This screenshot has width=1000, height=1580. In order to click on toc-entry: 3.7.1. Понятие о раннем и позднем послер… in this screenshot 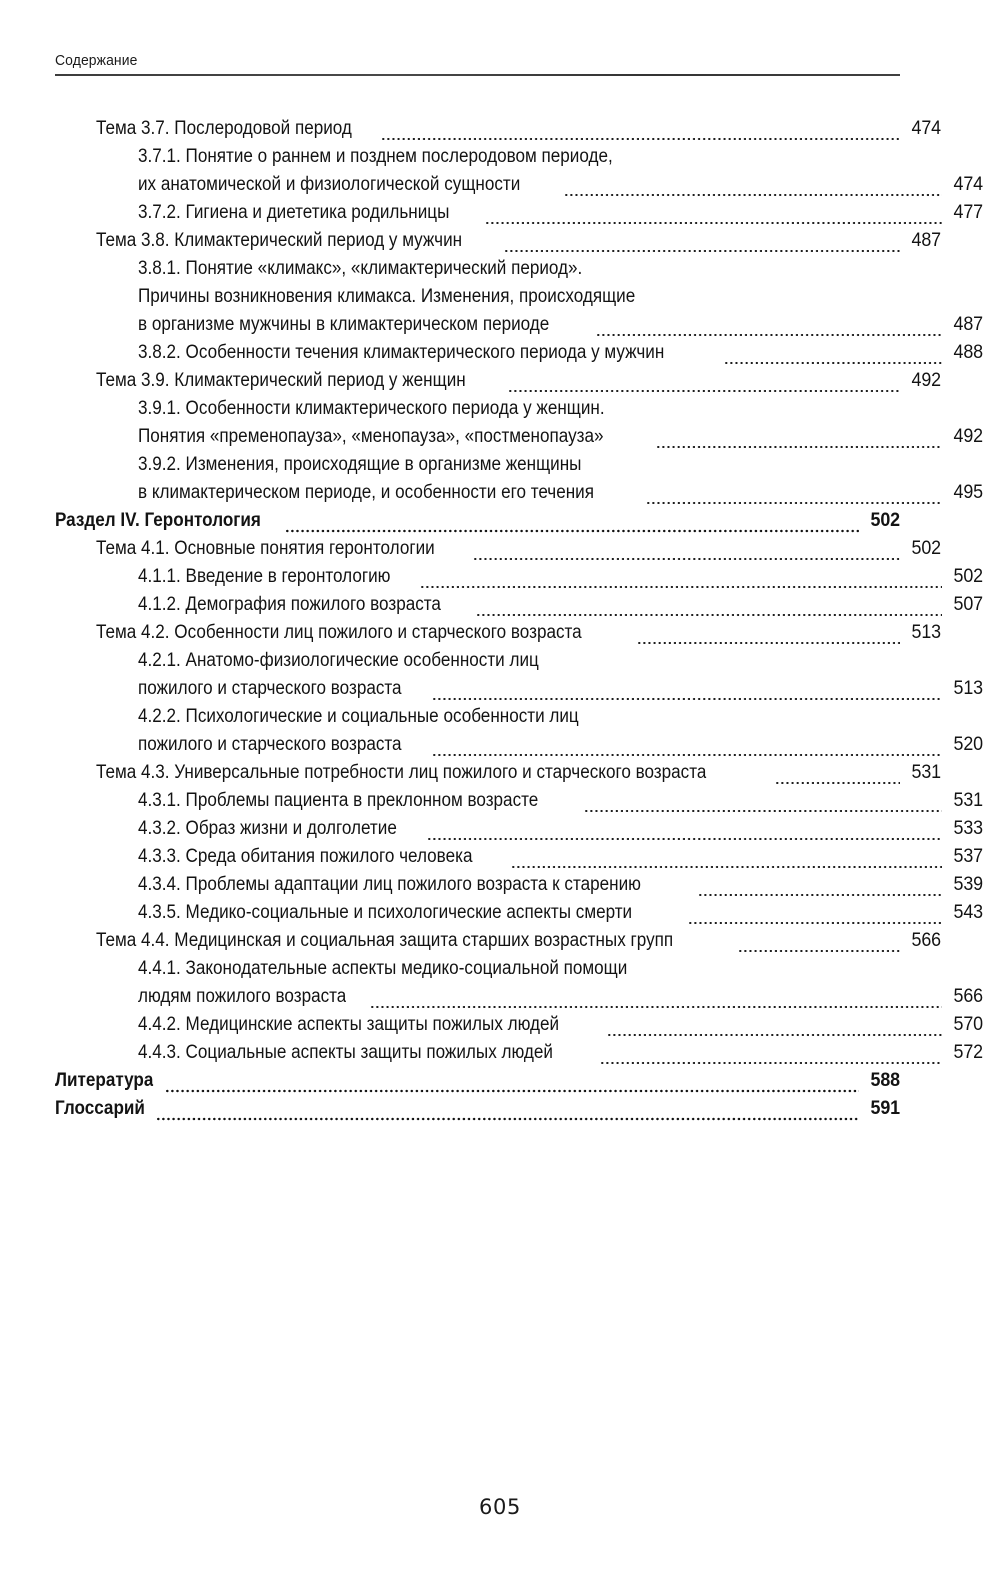, I will do `click(519, 160)`.